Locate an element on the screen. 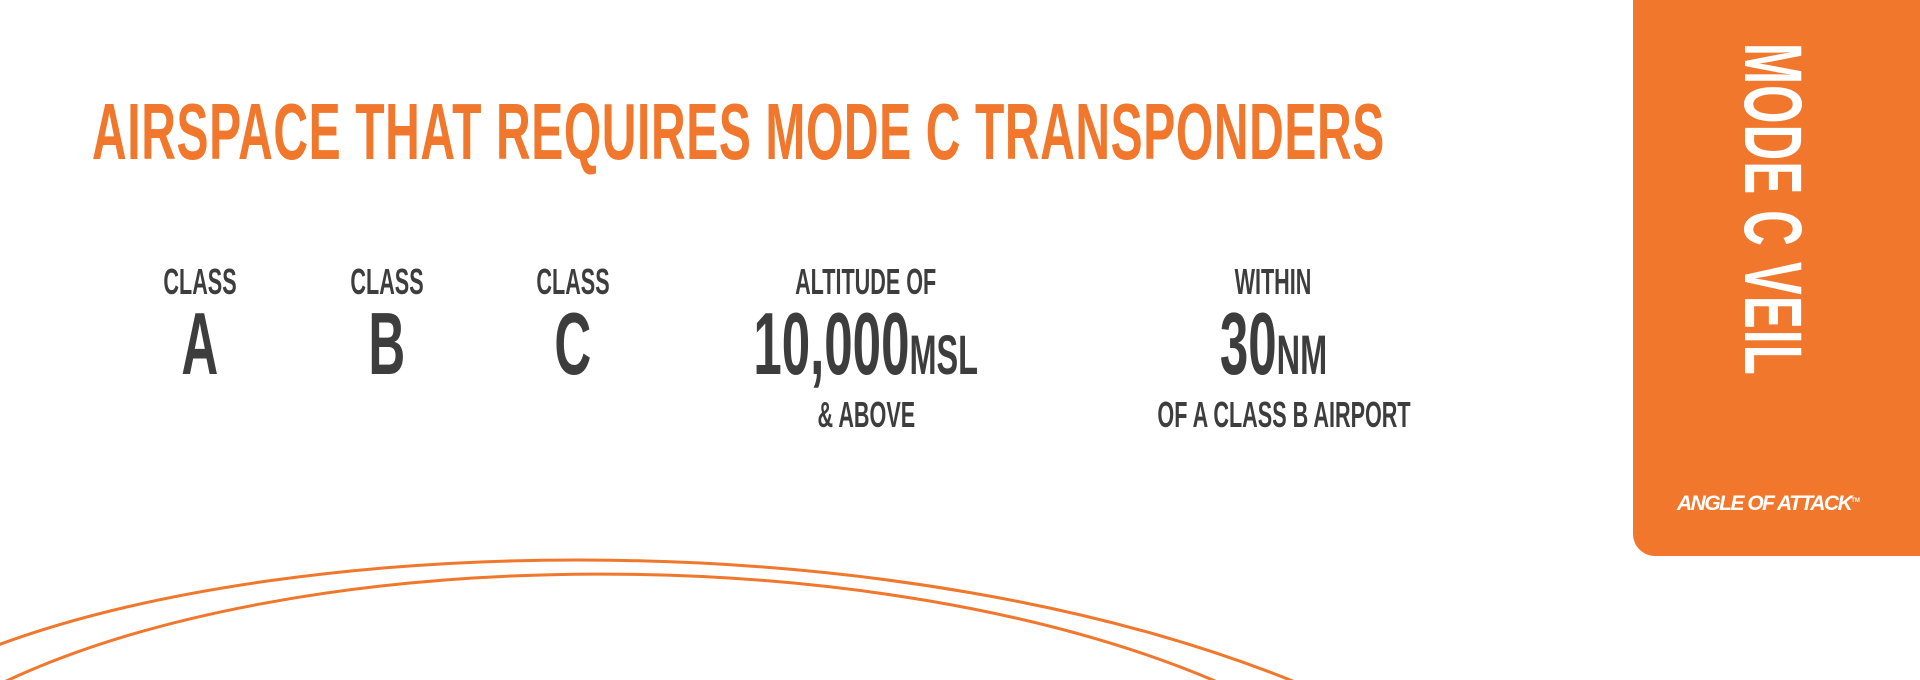 This screenshot has width=1920, height=680. class-value: B is located at coordinates (387, 343).